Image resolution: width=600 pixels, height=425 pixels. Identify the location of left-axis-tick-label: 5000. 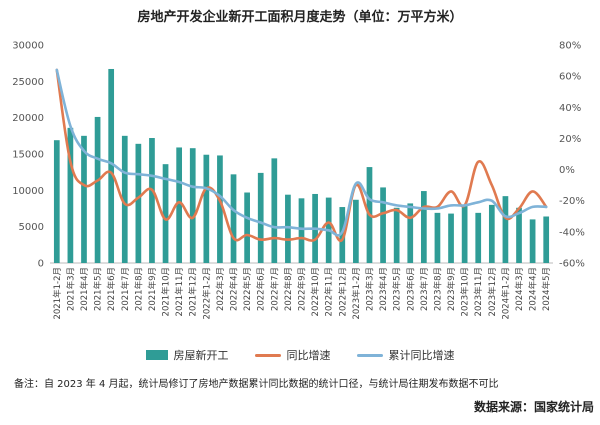
(31, 227).